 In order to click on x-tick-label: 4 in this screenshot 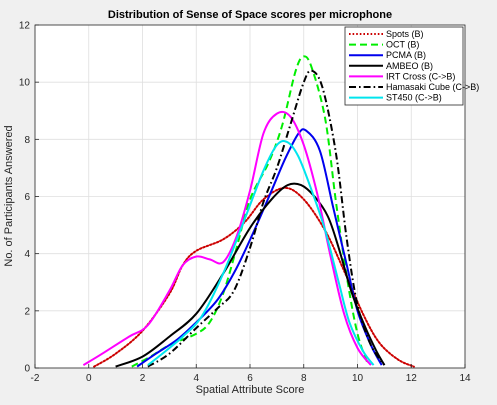, I will do `click(196, 378)`.